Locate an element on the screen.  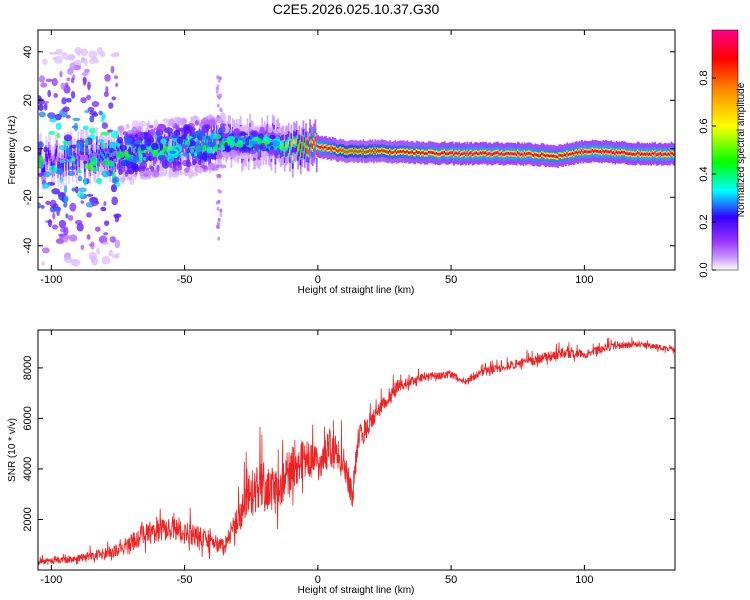
x-tick-label: -50 is located at coordinates (185, 580).